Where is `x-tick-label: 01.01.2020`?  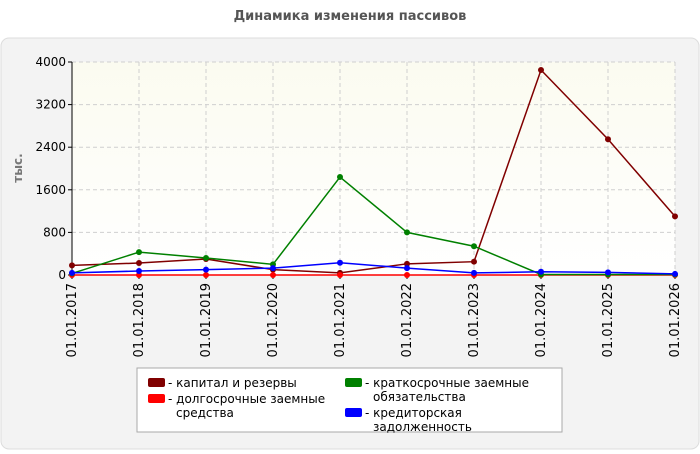 x-tick-label: 01.01.2020 is located at coordinates (273, 320).